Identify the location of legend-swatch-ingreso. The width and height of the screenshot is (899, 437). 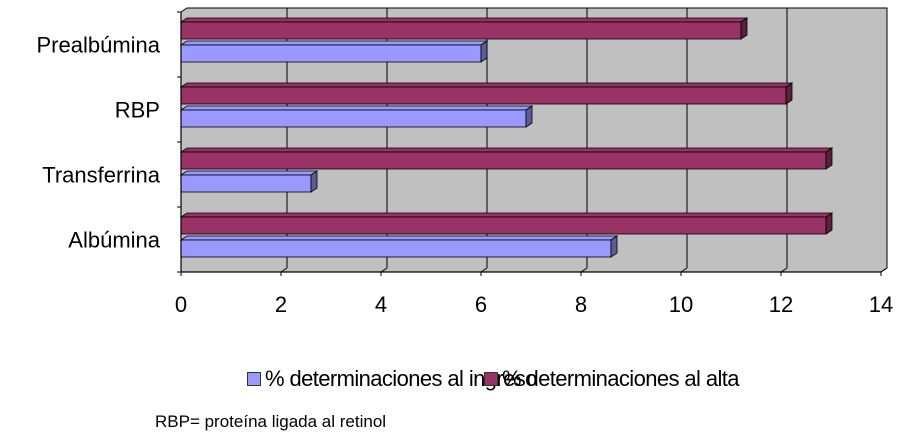
(254, 379).